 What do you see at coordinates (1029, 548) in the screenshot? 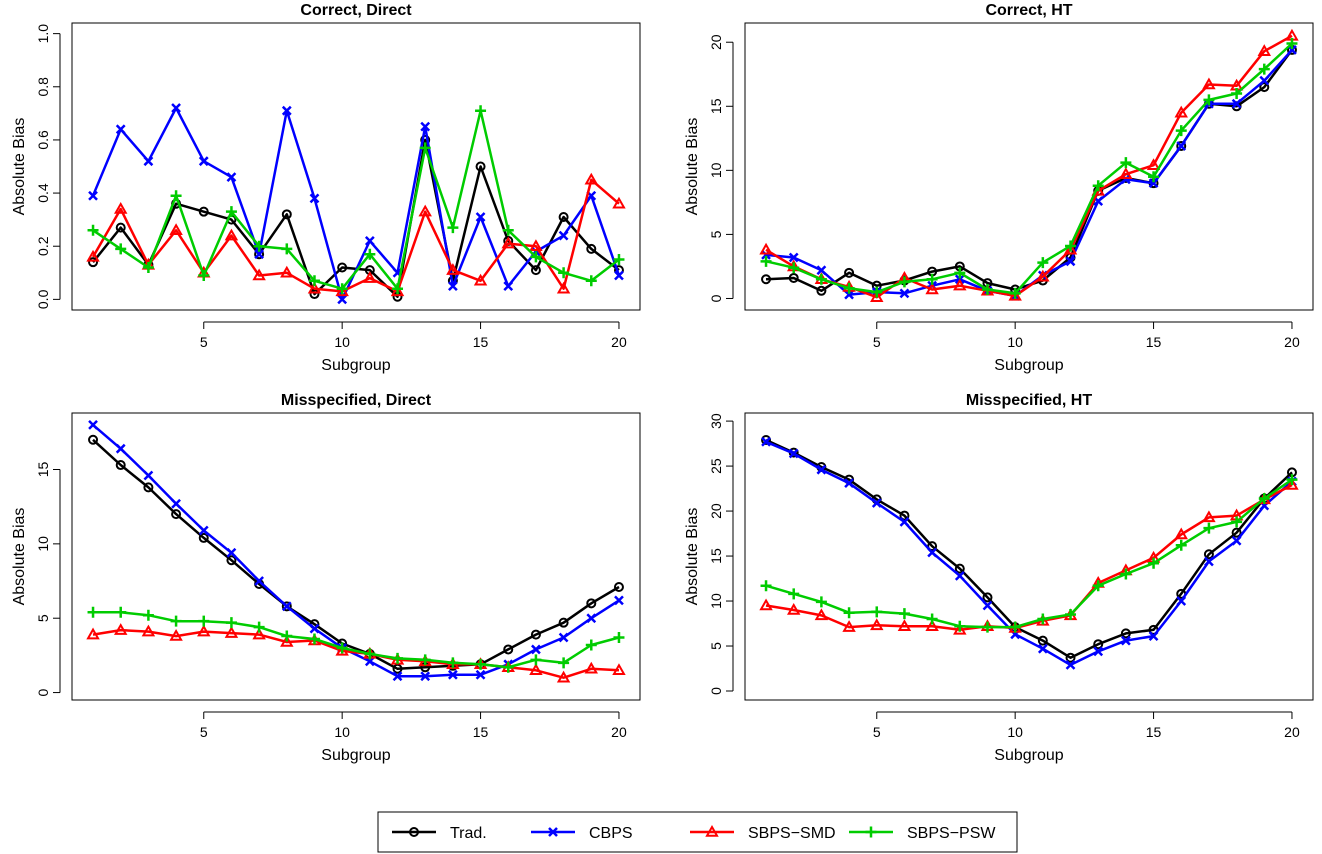
I see `series-trad-` at bounding box center [1029, 548].